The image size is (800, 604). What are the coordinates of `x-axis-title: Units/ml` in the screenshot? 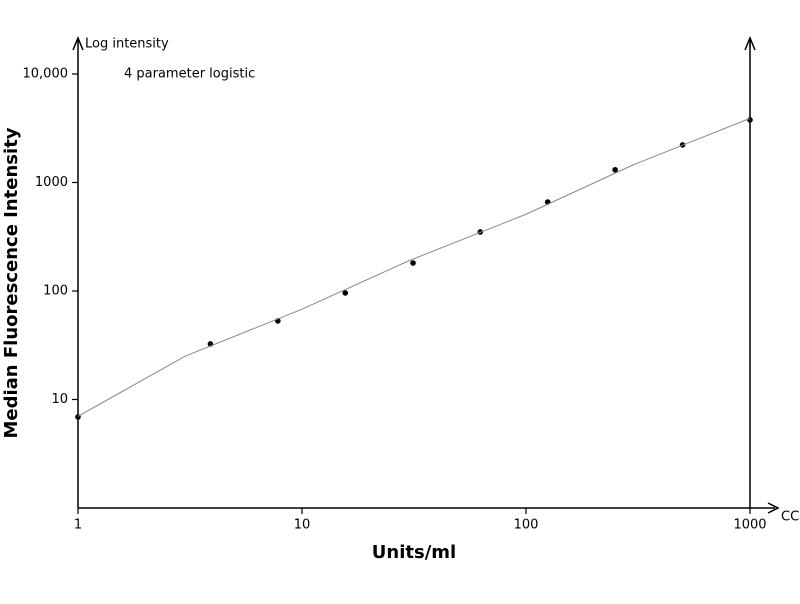 It's located at (414, 552).